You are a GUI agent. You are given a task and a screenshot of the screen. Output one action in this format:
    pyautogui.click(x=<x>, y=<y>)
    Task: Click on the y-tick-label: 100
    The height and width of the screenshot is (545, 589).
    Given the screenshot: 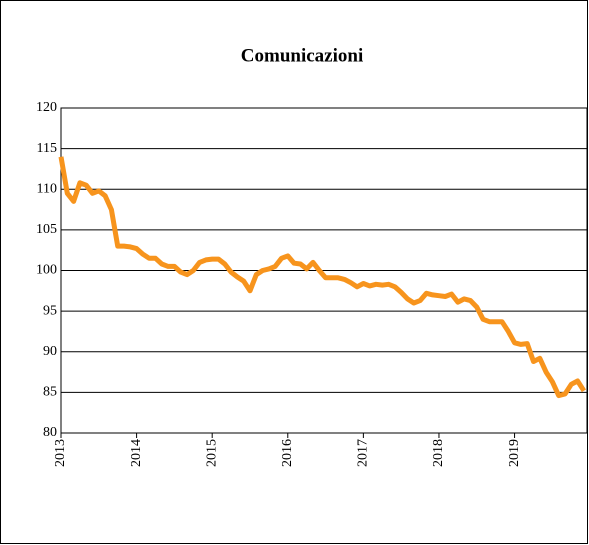 What is the action you would take?
    pyautogui.click(x=46, y=270)
    